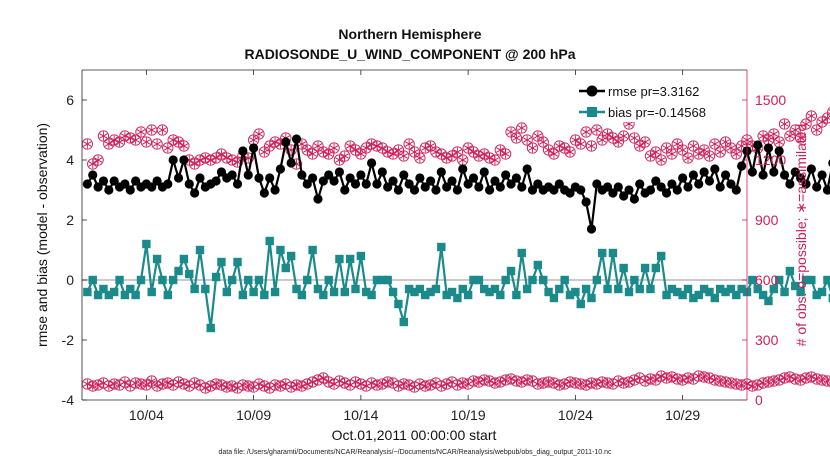 This screenshot has height=470, width=830. I want to click on legend: rmse pr=3.3162 bias pr=-0.14568, so click(657, 101).